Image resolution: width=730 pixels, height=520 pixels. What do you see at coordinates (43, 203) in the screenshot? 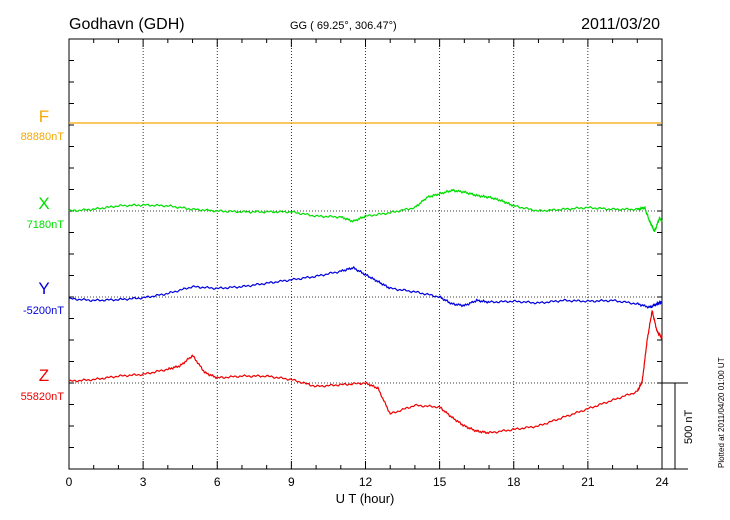
I see `series-name-x: X` at bounding box center [43, 203].